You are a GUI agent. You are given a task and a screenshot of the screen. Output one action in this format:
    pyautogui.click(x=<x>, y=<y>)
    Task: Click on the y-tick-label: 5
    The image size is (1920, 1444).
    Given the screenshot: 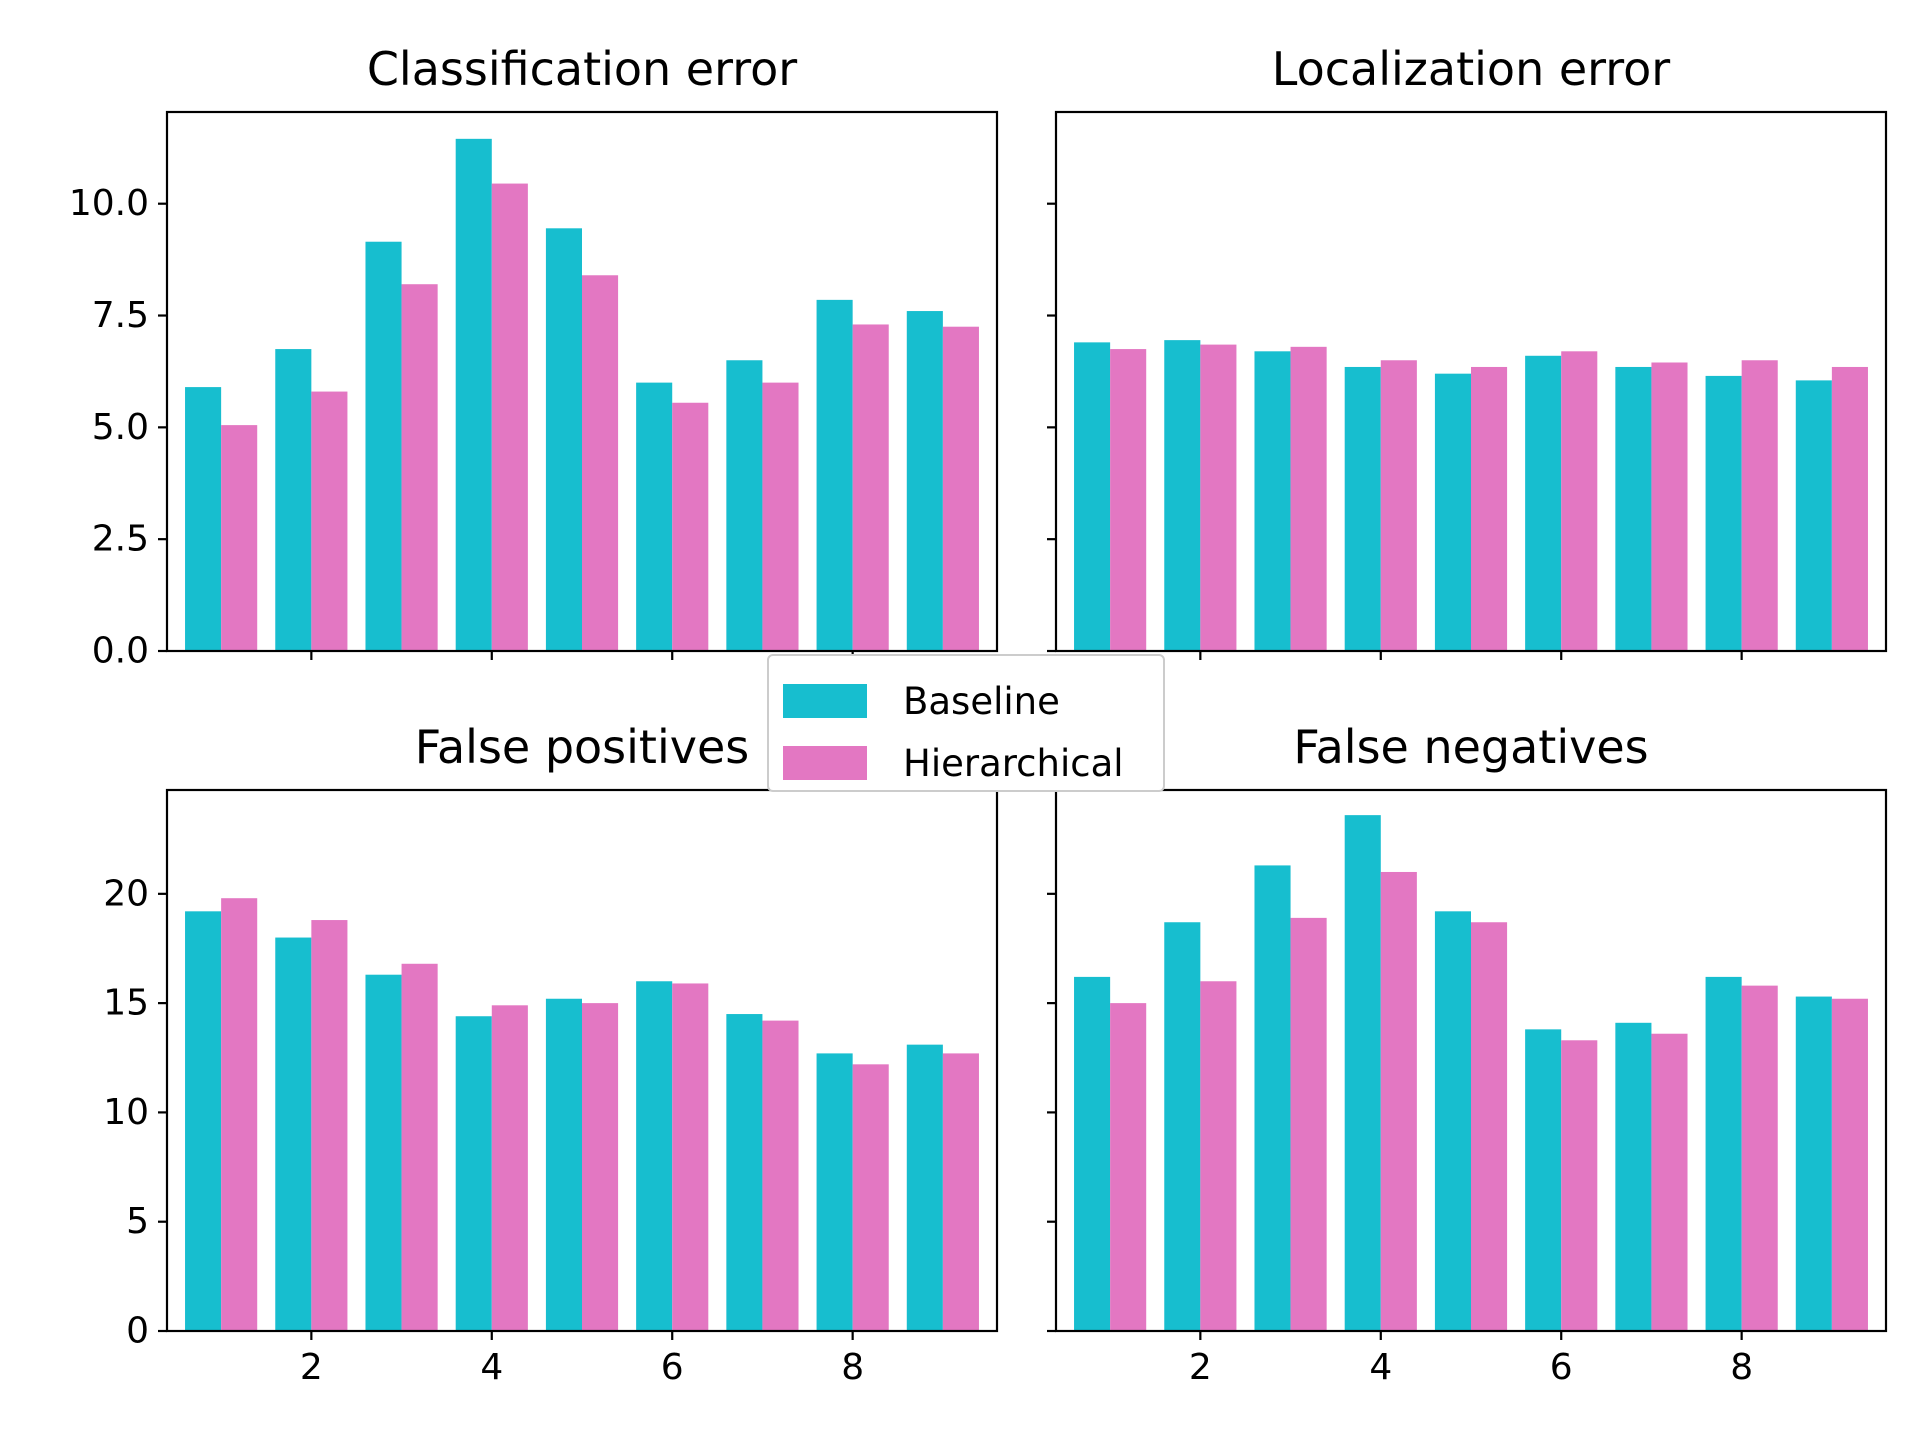 What is the action you would take?
    pyautogui.click(x=137, y=1221)
    